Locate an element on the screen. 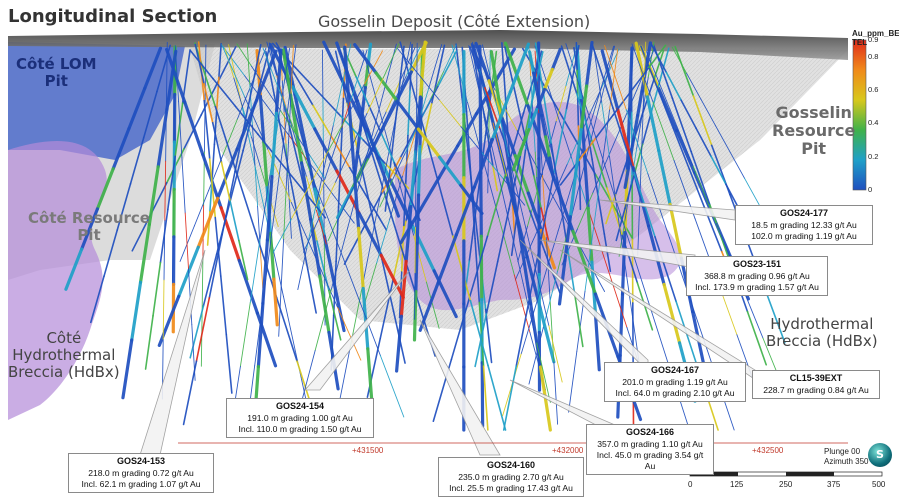 This screenshot has height=503, width=899. assay-interval: 228.7 m grading 0.84 g/t Au is located at coordinates (816, 389).